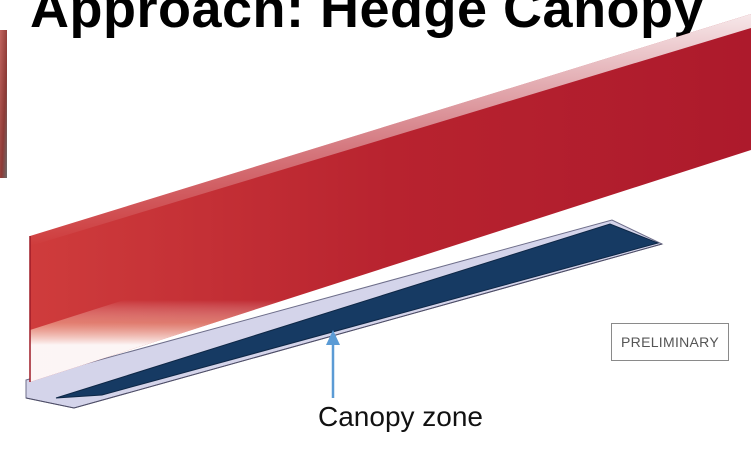 The image size is (751, 458). I want to click on thumbnail-image, so click(3, 104).